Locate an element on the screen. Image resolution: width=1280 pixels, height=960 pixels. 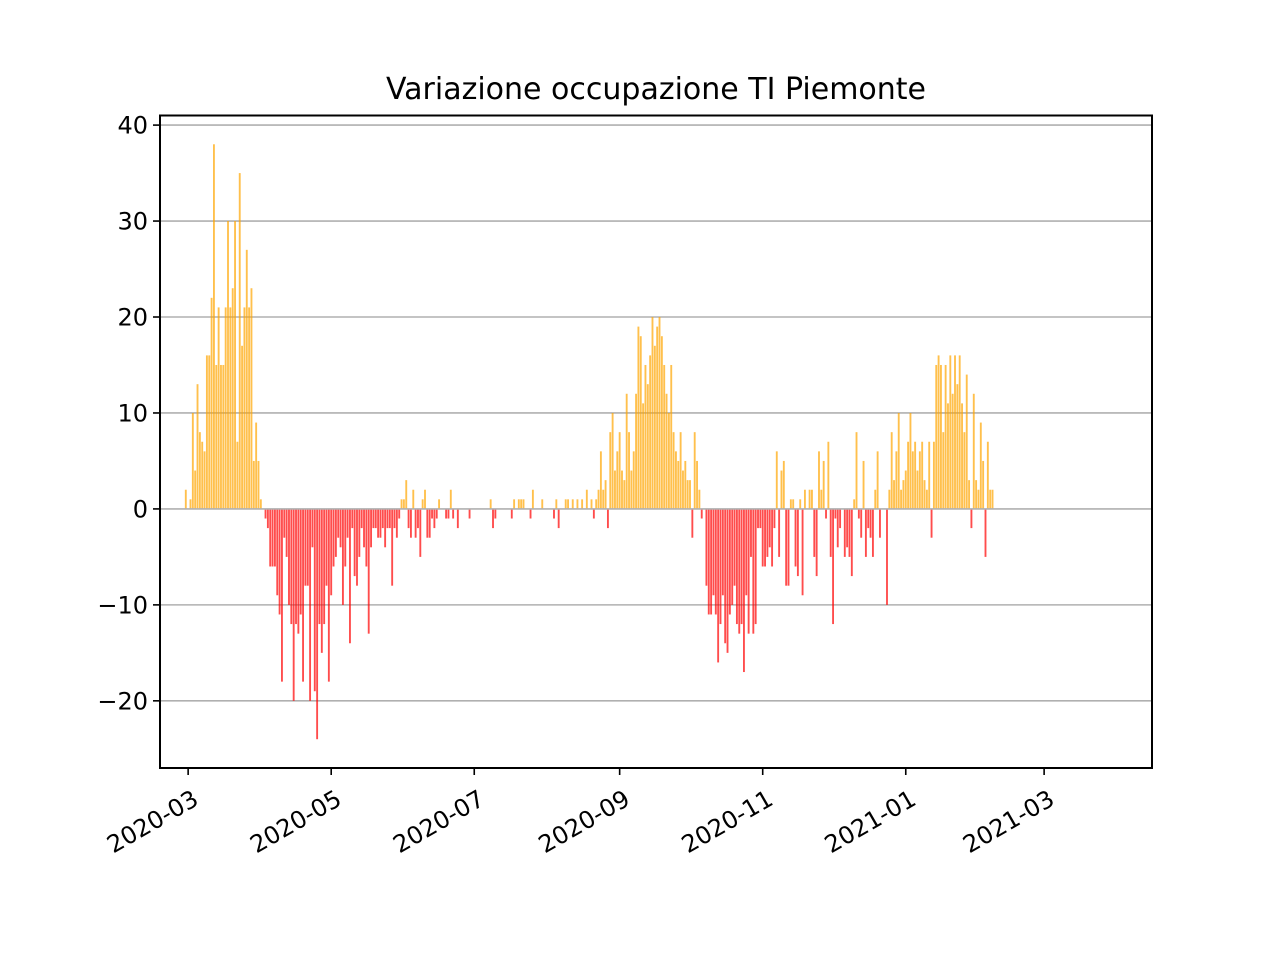
y-tick-label: 20 is located at coordinates (132, 318).